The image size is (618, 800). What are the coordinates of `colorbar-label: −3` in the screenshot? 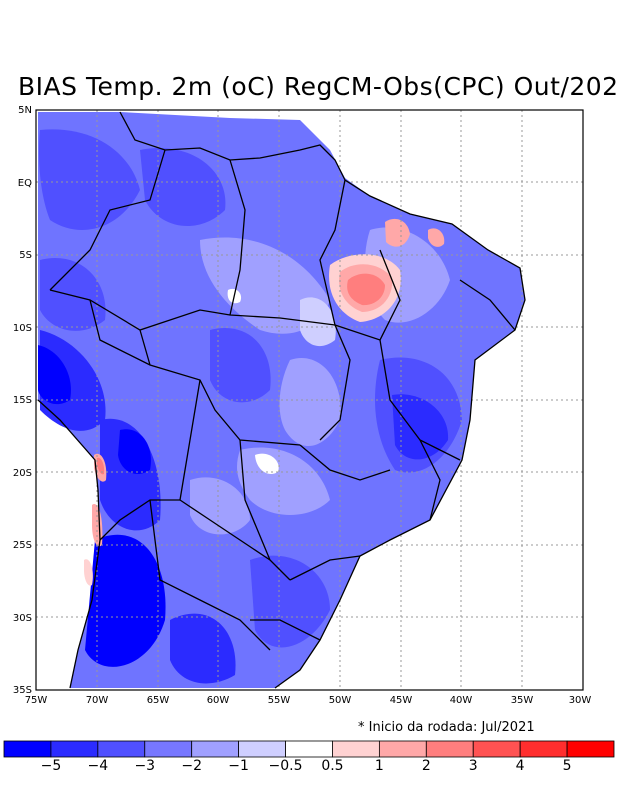 It's located at (145, 766).